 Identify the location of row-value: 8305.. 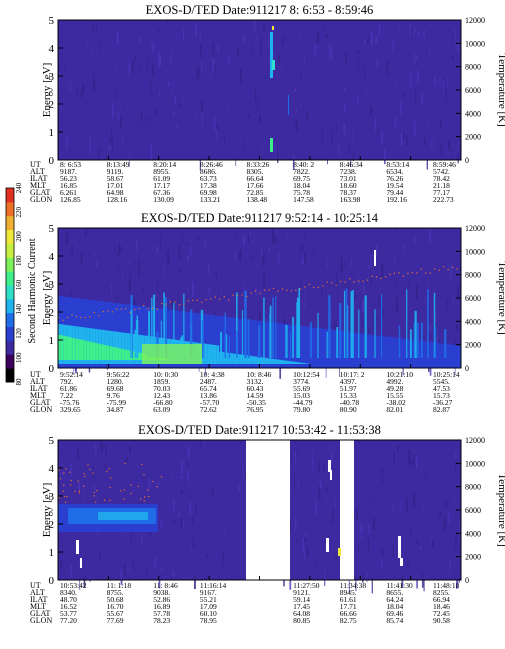
(255, 171).